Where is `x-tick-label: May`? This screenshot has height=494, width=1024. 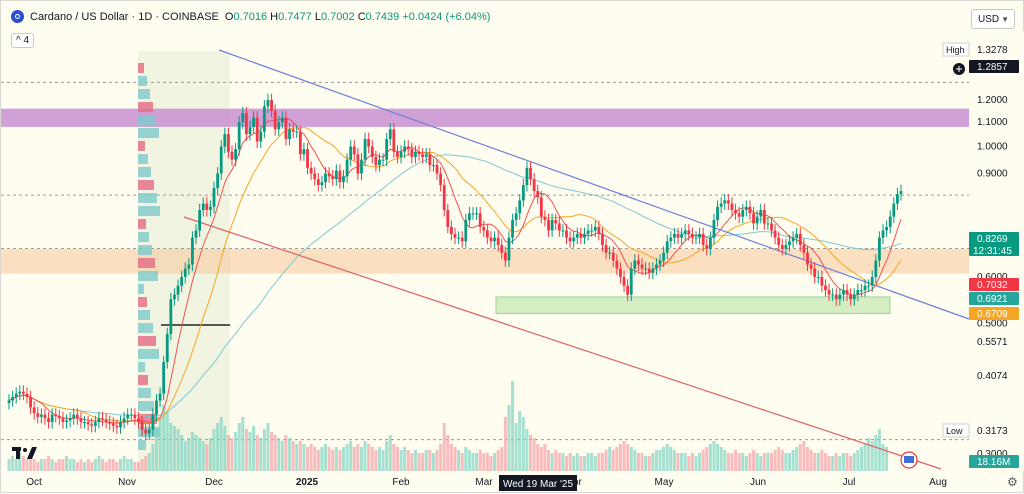 x-tick-label: May is located at coordinates (664, 482).